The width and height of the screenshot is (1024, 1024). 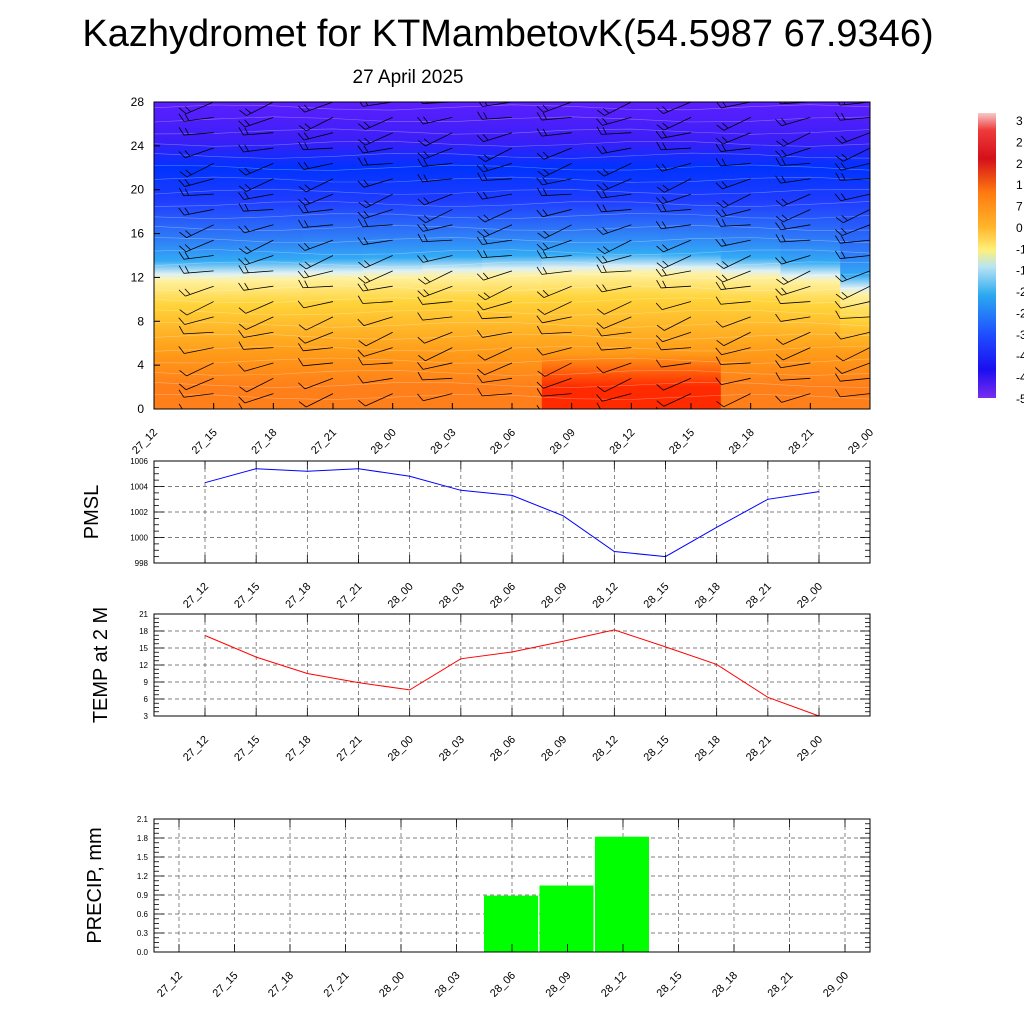 I want to click on x-tick-label: 28_09, so click(x=563, y=442).